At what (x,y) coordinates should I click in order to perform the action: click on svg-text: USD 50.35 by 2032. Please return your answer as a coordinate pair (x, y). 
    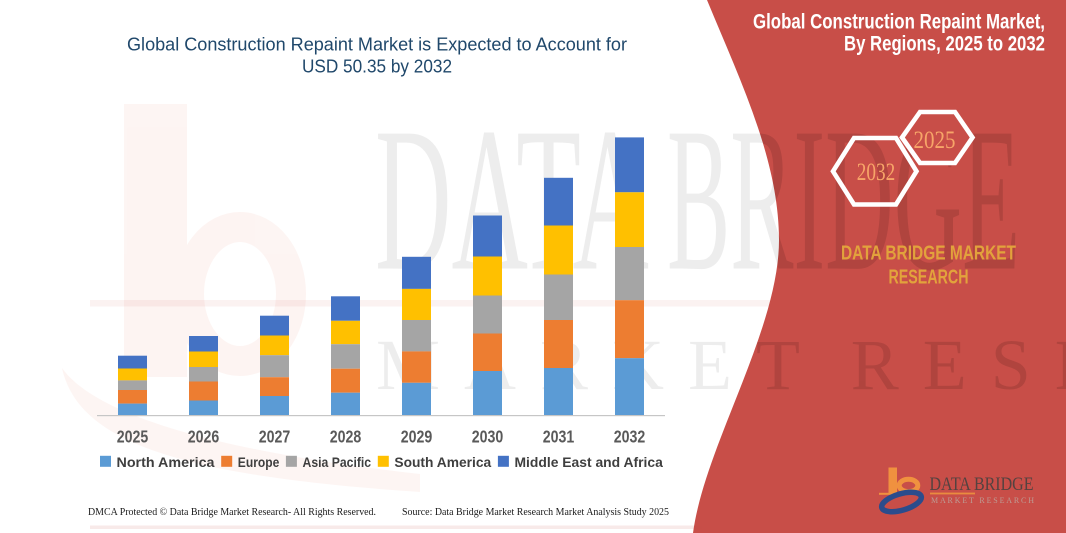
    Looking at the image, I should click on (377, 66).